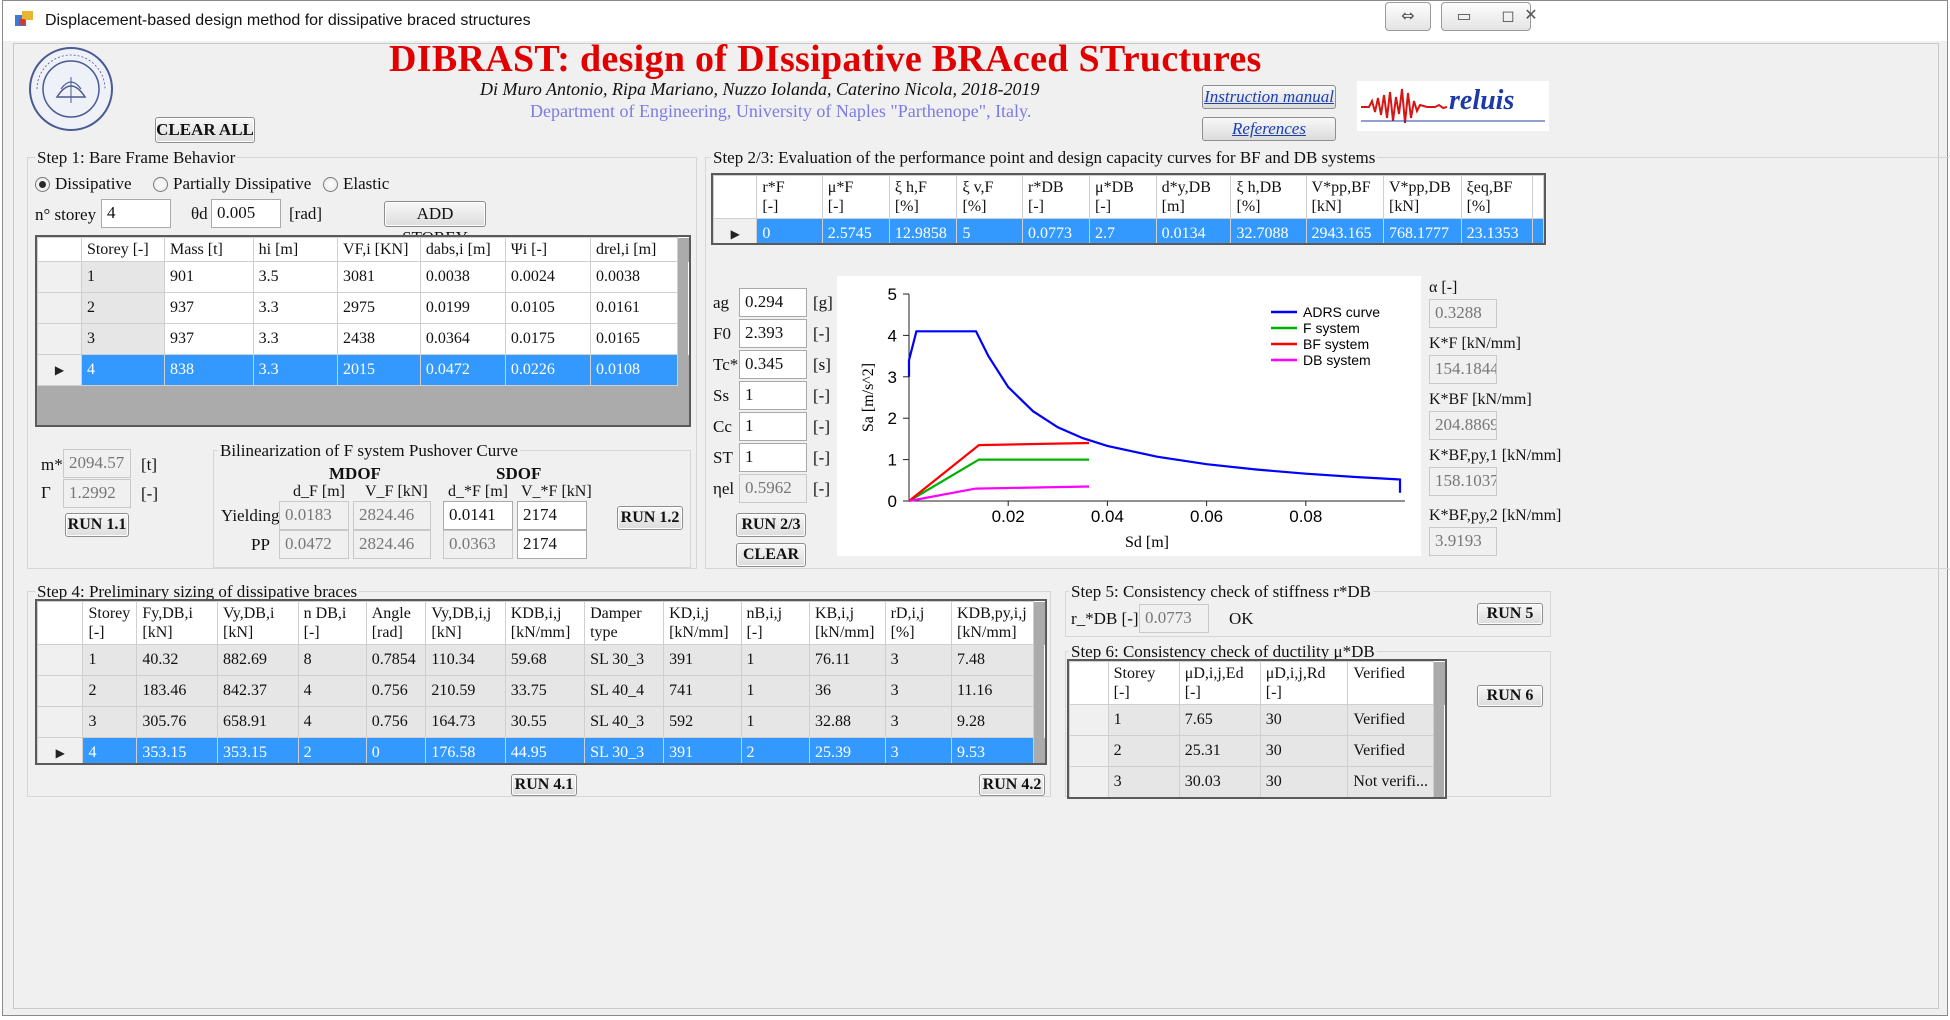 This screenshot has height=1020, width=1950. I want to click on performance-cell: 12.9858, so click(923, 230).